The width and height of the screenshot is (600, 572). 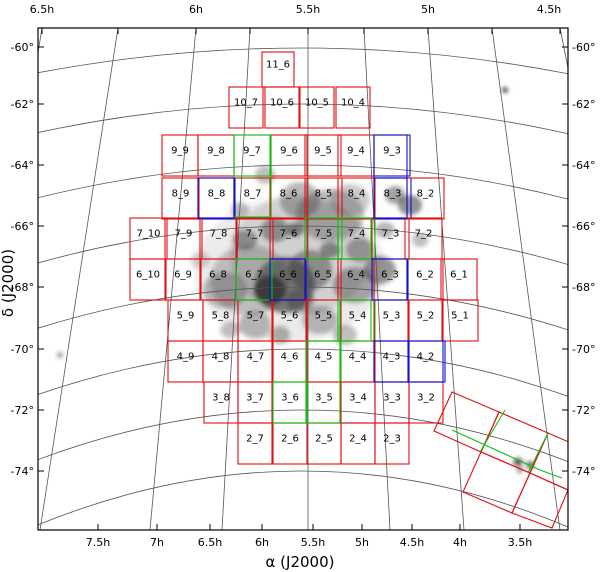 I want to click on survey-tile: 10_5, so click(x=317, y=107).